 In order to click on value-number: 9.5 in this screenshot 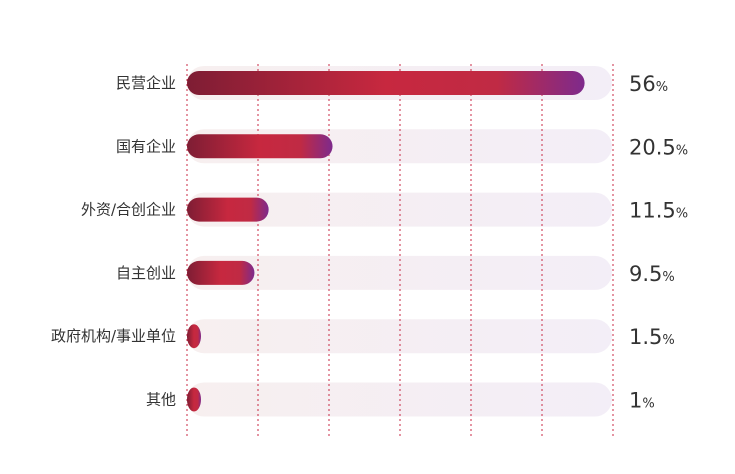, I will do `click(645, 274)`.